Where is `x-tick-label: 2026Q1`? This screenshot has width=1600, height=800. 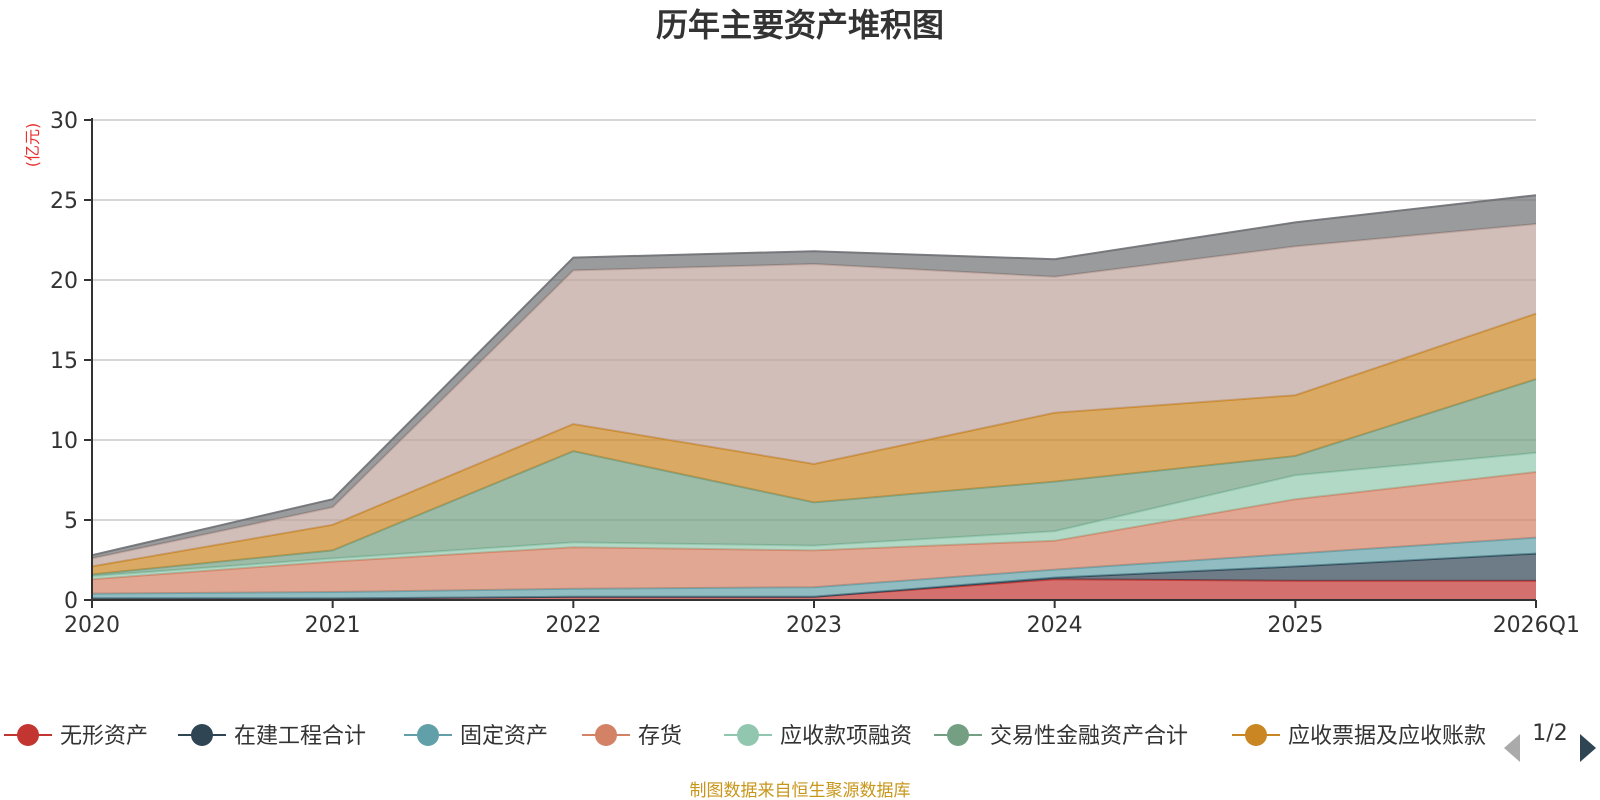
x-tick-label: 2026Q1 is located at coordinates (1536, 625).